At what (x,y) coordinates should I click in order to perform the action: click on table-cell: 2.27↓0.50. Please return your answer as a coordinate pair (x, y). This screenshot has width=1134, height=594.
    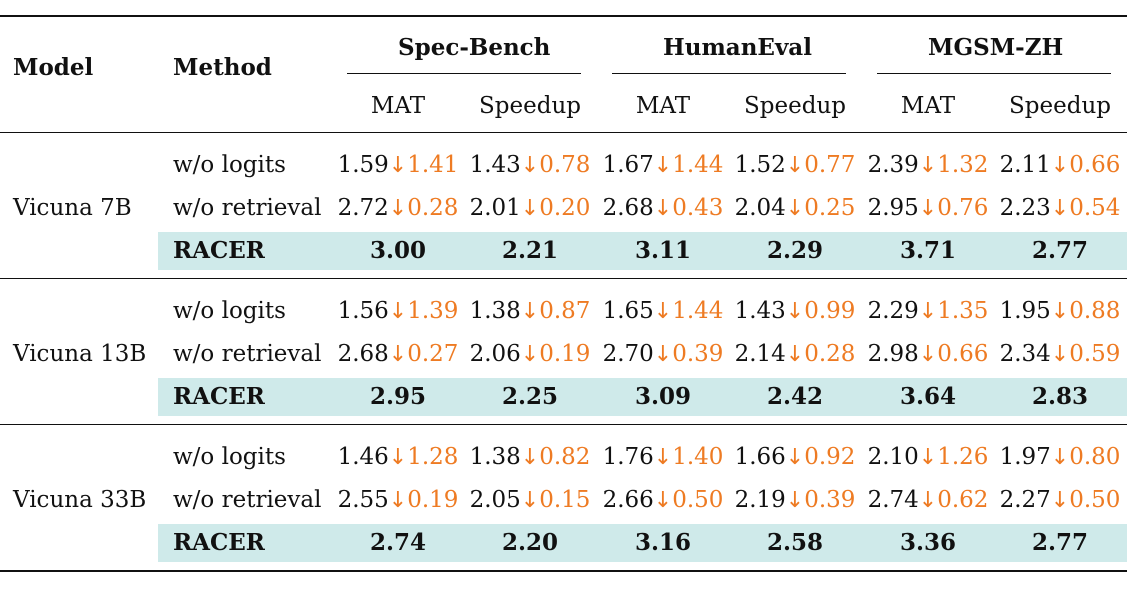
    Looking at the image, I should click on (1060, 500).